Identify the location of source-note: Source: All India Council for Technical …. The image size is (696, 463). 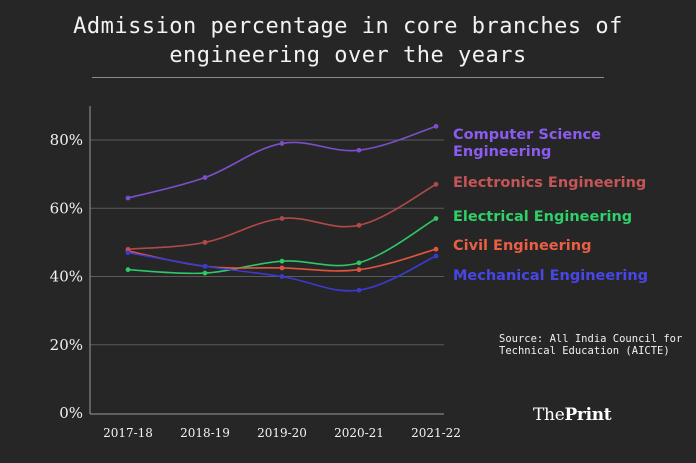
(591, 345).